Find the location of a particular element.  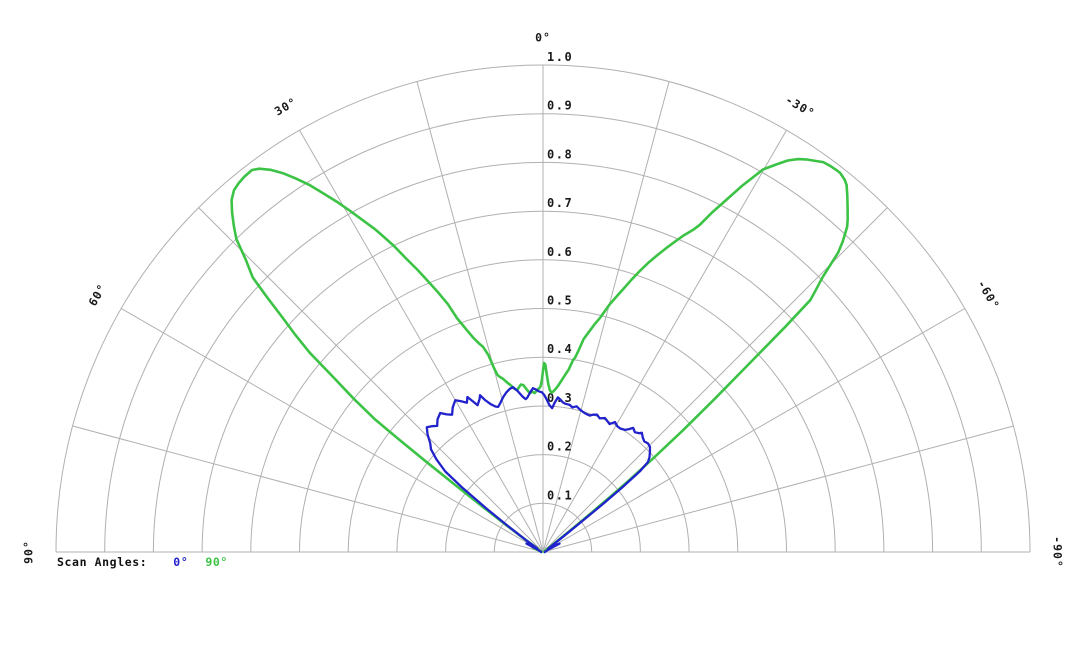

radial-tick-label: 0.8 is located at coordinates (560, 154).